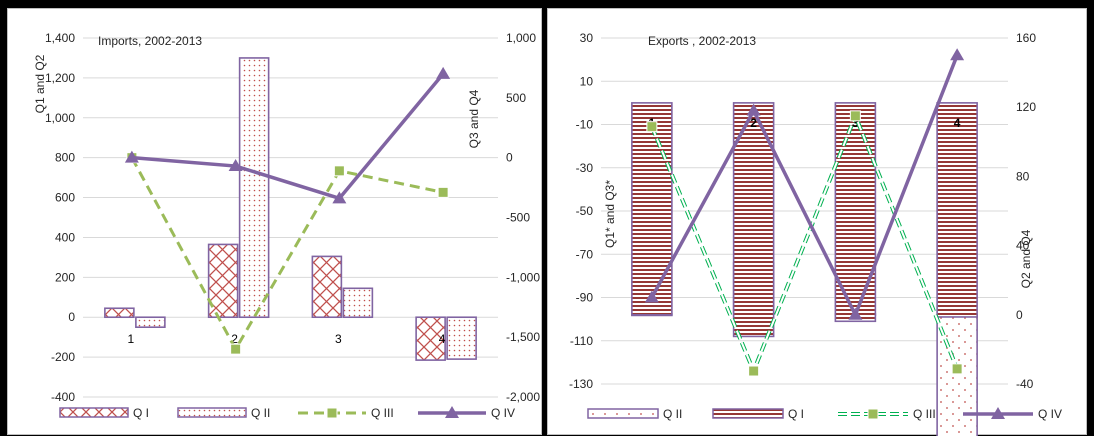 The width and height of the screenshot is (1094, 436). What do you see at coordinates (516, 98) in the screenshot?
I see `right-tick-label: 500` at bounding box center [516, 98].